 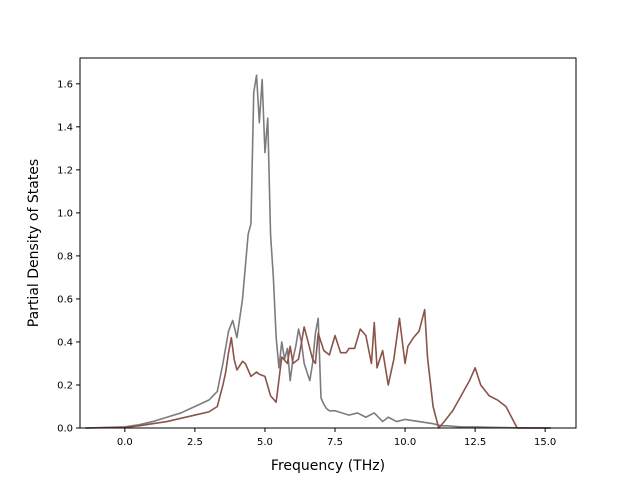 What do you see at coordinates (405, 442) in the screenshot?
I see `x-tick-label: 10.0` at bounding box center [405, 442].